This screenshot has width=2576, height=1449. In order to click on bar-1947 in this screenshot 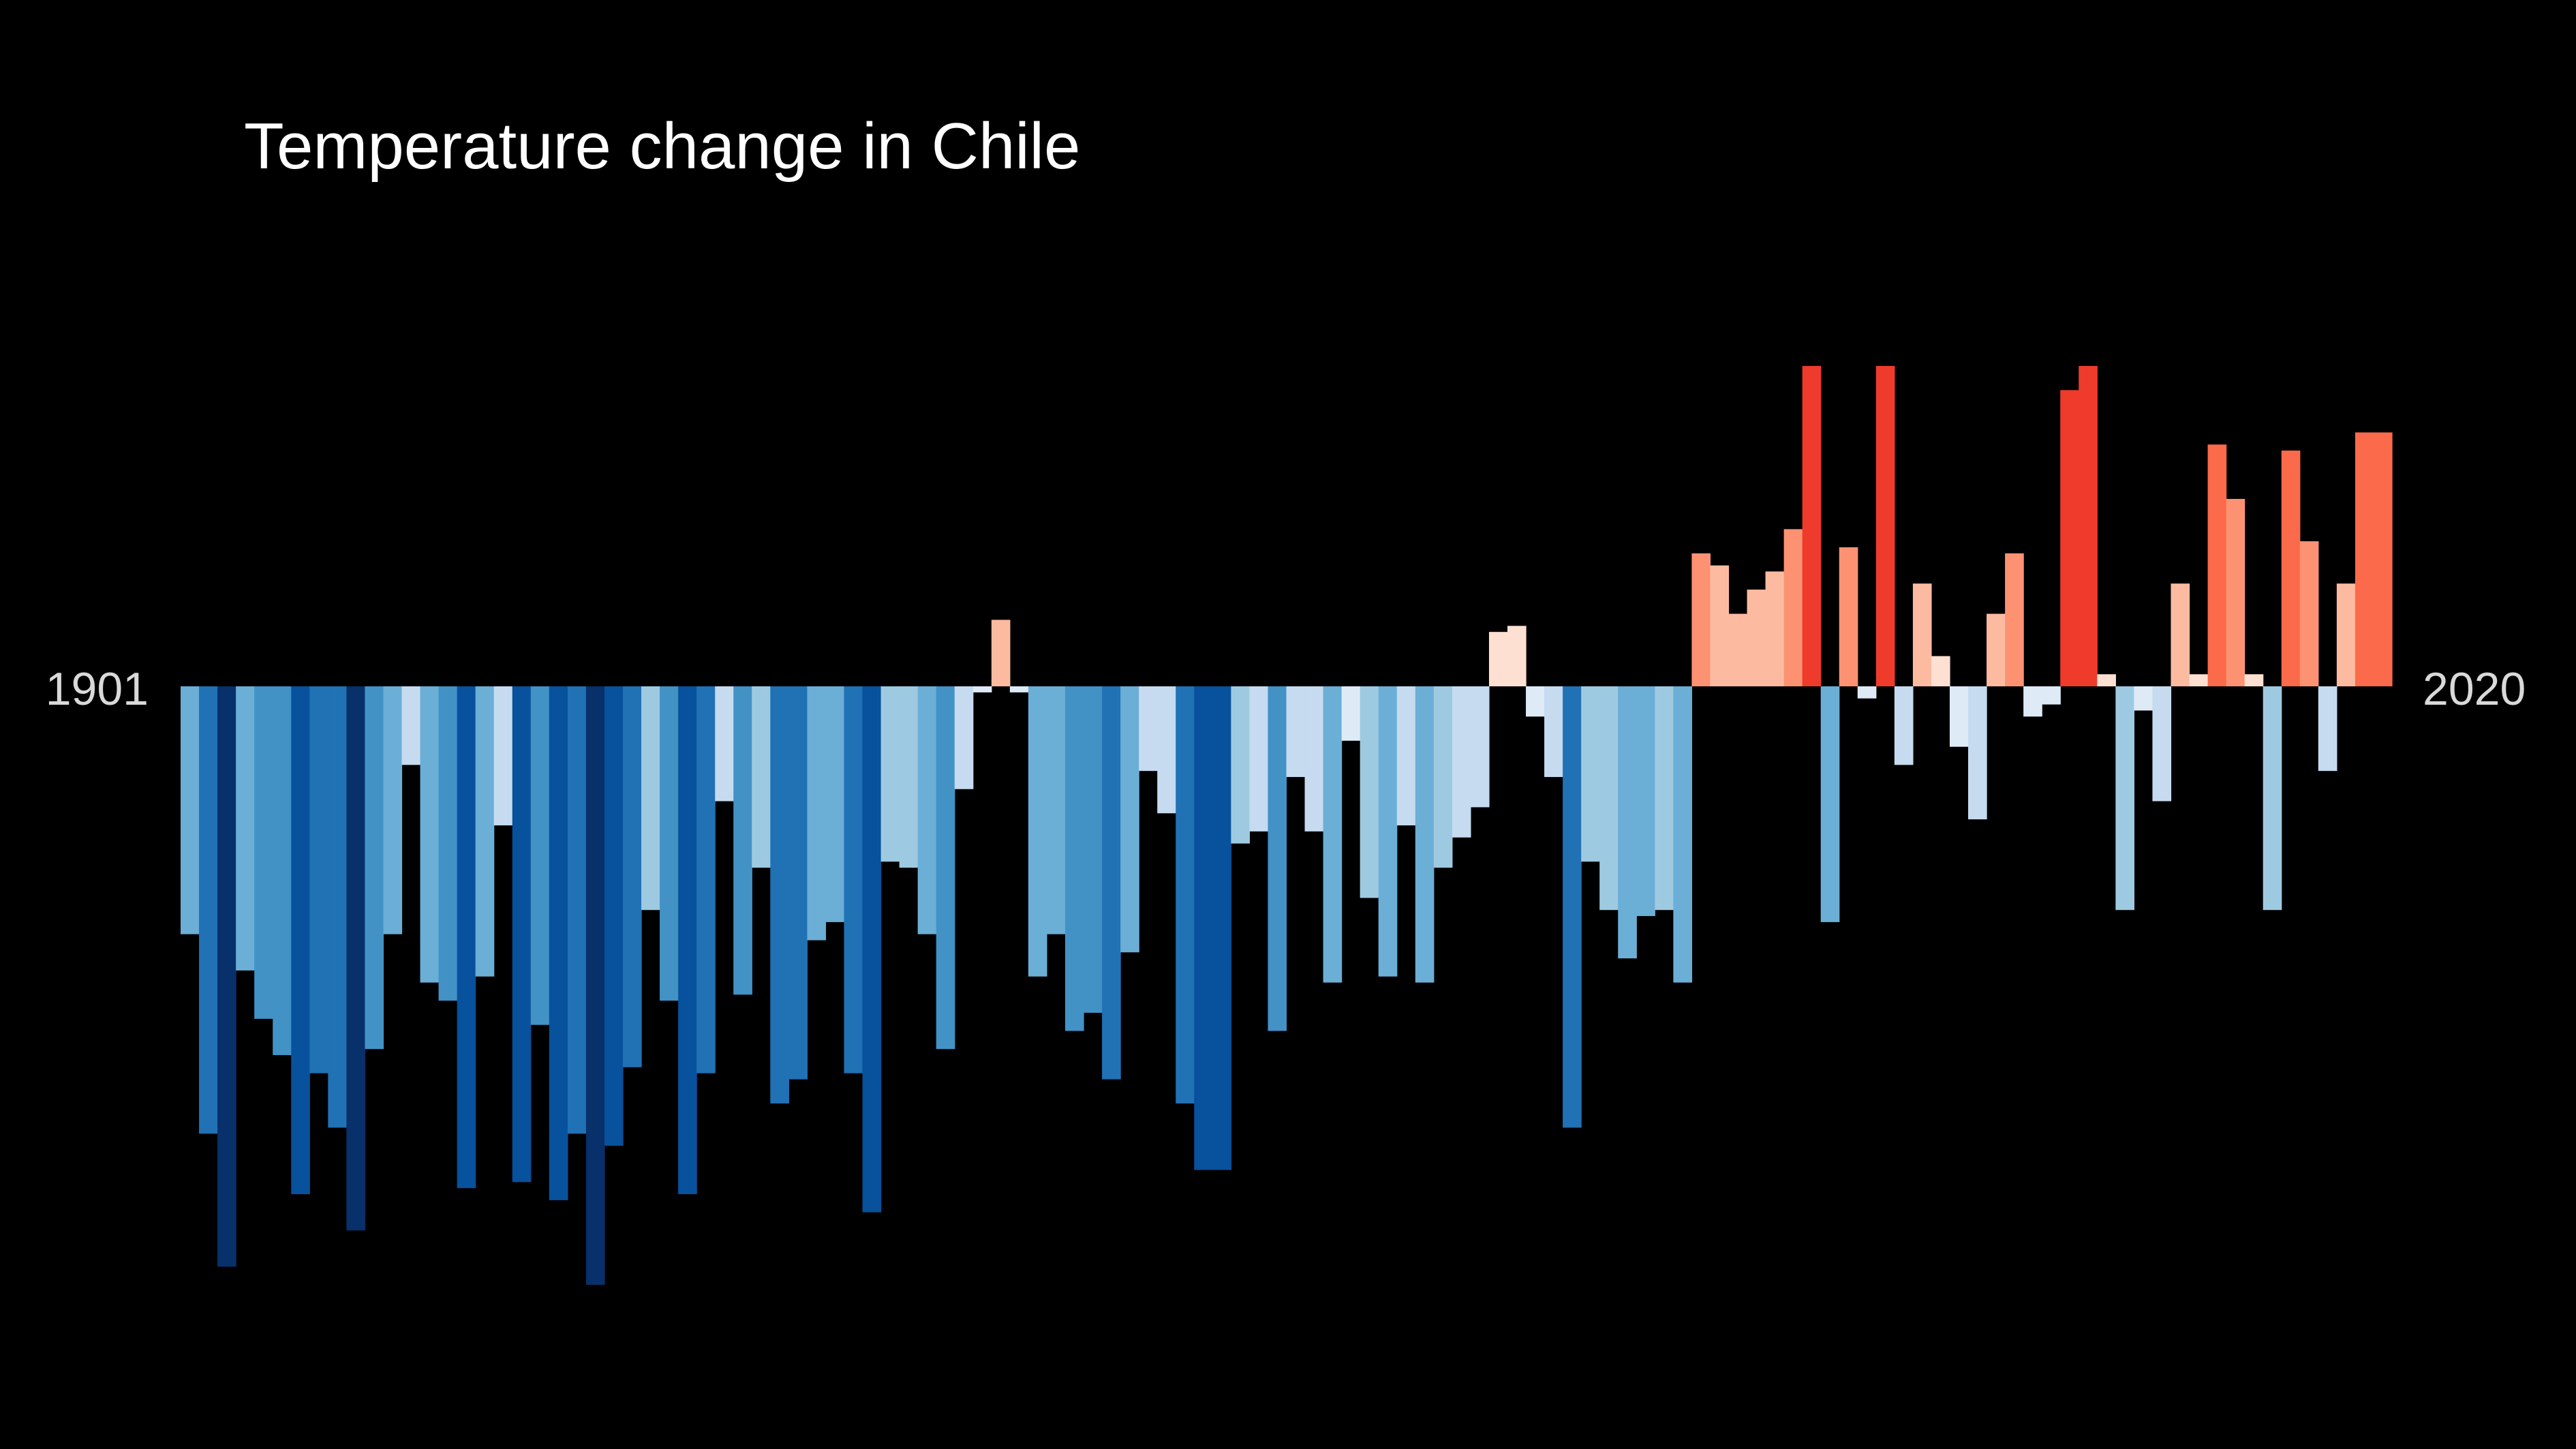, I will do `click(1037, 831)`.